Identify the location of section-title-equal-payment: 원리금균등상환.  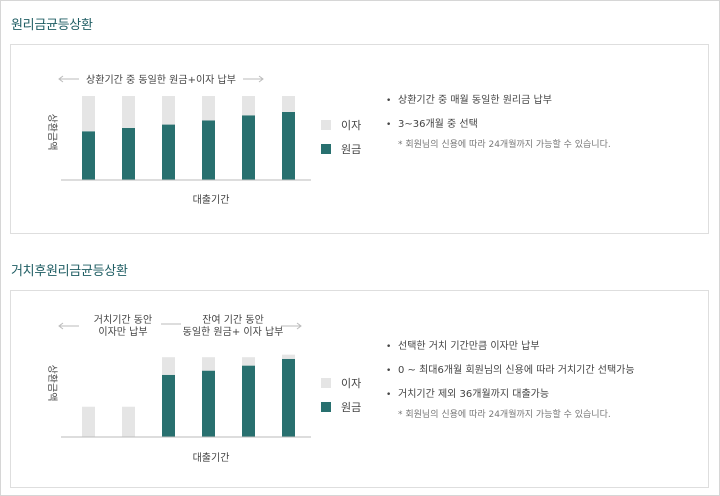
(52, 25).